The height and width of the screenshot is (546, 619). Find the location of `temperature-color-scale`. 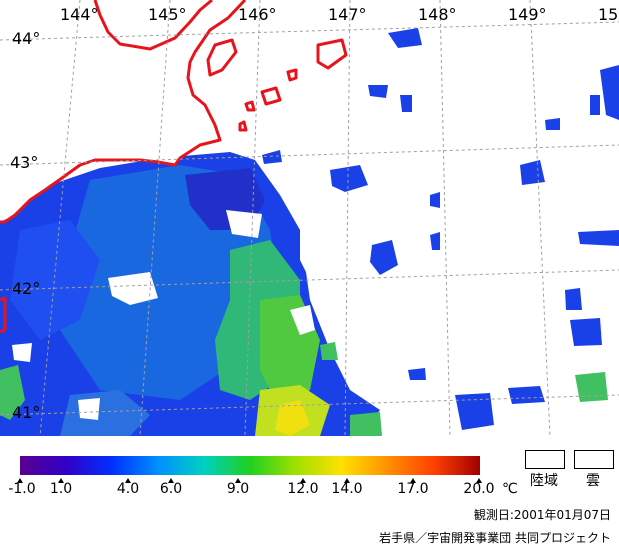

temperature-color-scale is located at coordinates (250, 465).